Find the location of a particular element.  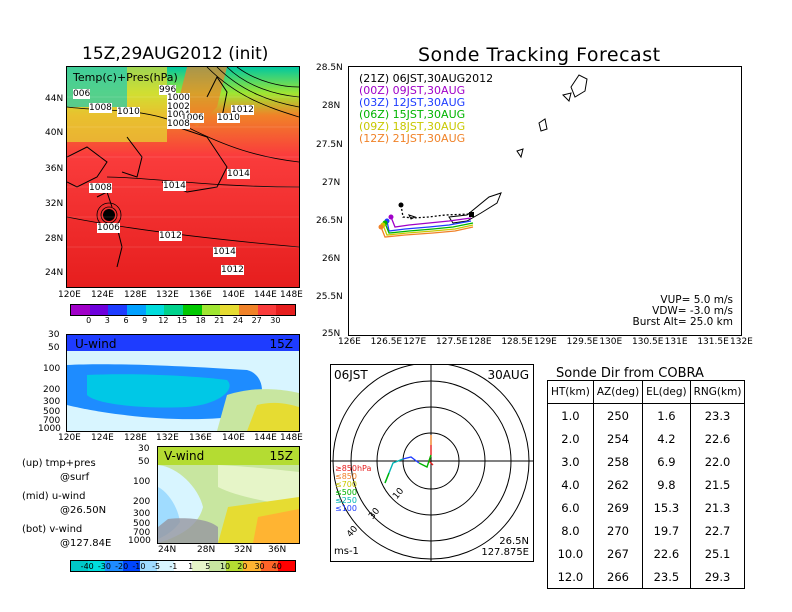

table-cell: 2.0 is located at coordinates (570, 438).